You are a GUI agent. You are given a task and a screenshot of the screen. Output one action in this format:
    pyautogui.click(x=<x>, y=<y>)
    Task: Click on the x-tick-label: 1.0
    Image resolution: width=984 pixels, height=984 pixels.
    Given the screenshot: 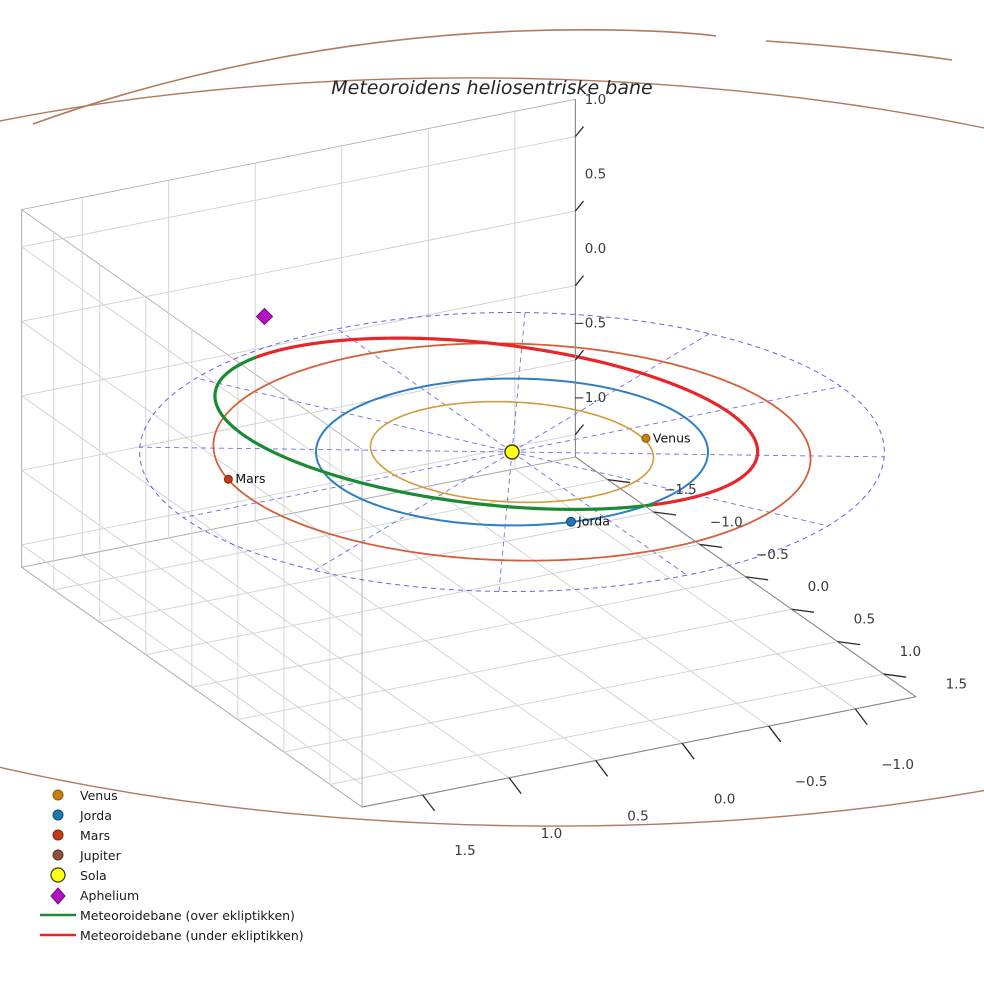 What is the action you would take?
    pyautogui.click(x=910, y=652)
    